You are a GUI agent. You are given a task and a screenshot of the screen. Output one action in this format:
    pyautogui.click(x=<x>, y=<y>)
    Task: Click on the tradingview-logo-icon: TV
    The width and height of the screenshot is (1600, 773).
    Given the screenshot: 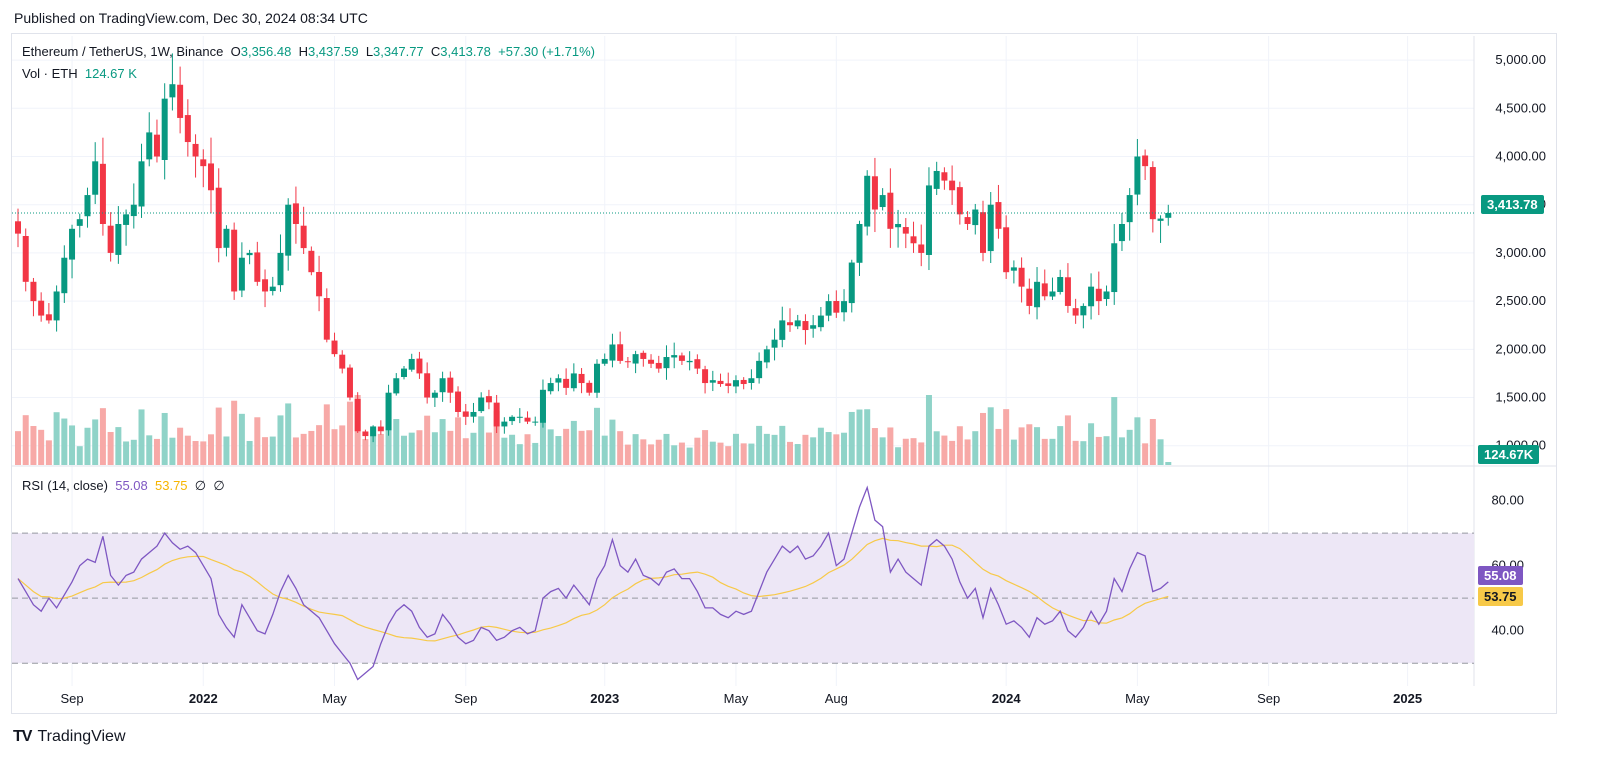 What is the action you would take?
    pyautogui.click(x=22, y=736)
    